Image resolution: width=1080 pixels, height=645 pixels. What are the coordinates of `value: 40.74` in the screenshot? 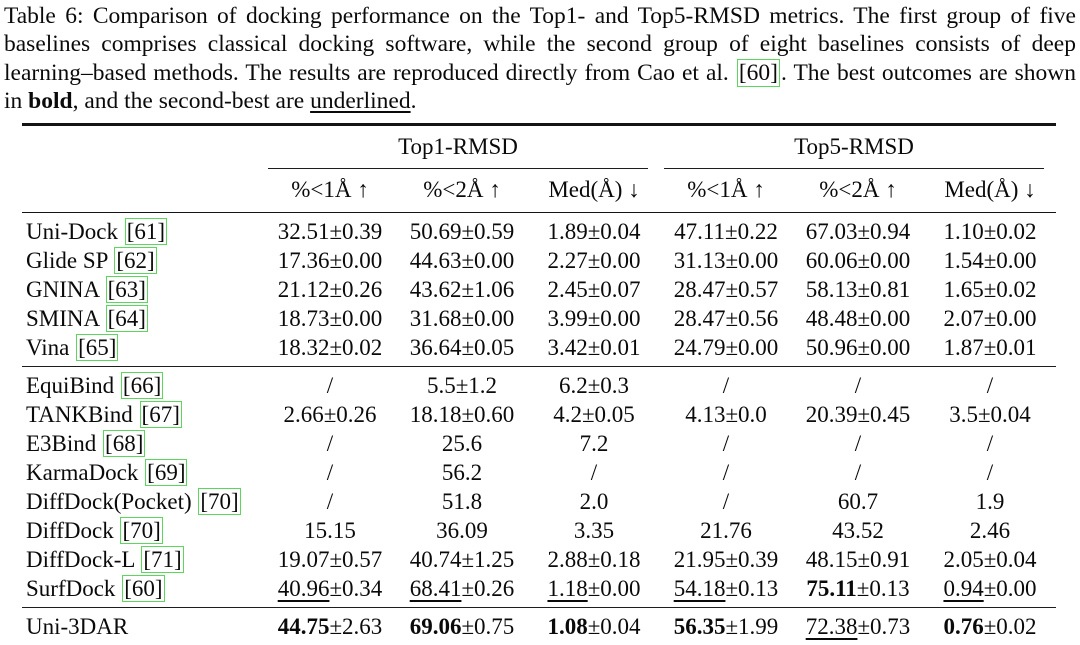 It's located at (435, 559).